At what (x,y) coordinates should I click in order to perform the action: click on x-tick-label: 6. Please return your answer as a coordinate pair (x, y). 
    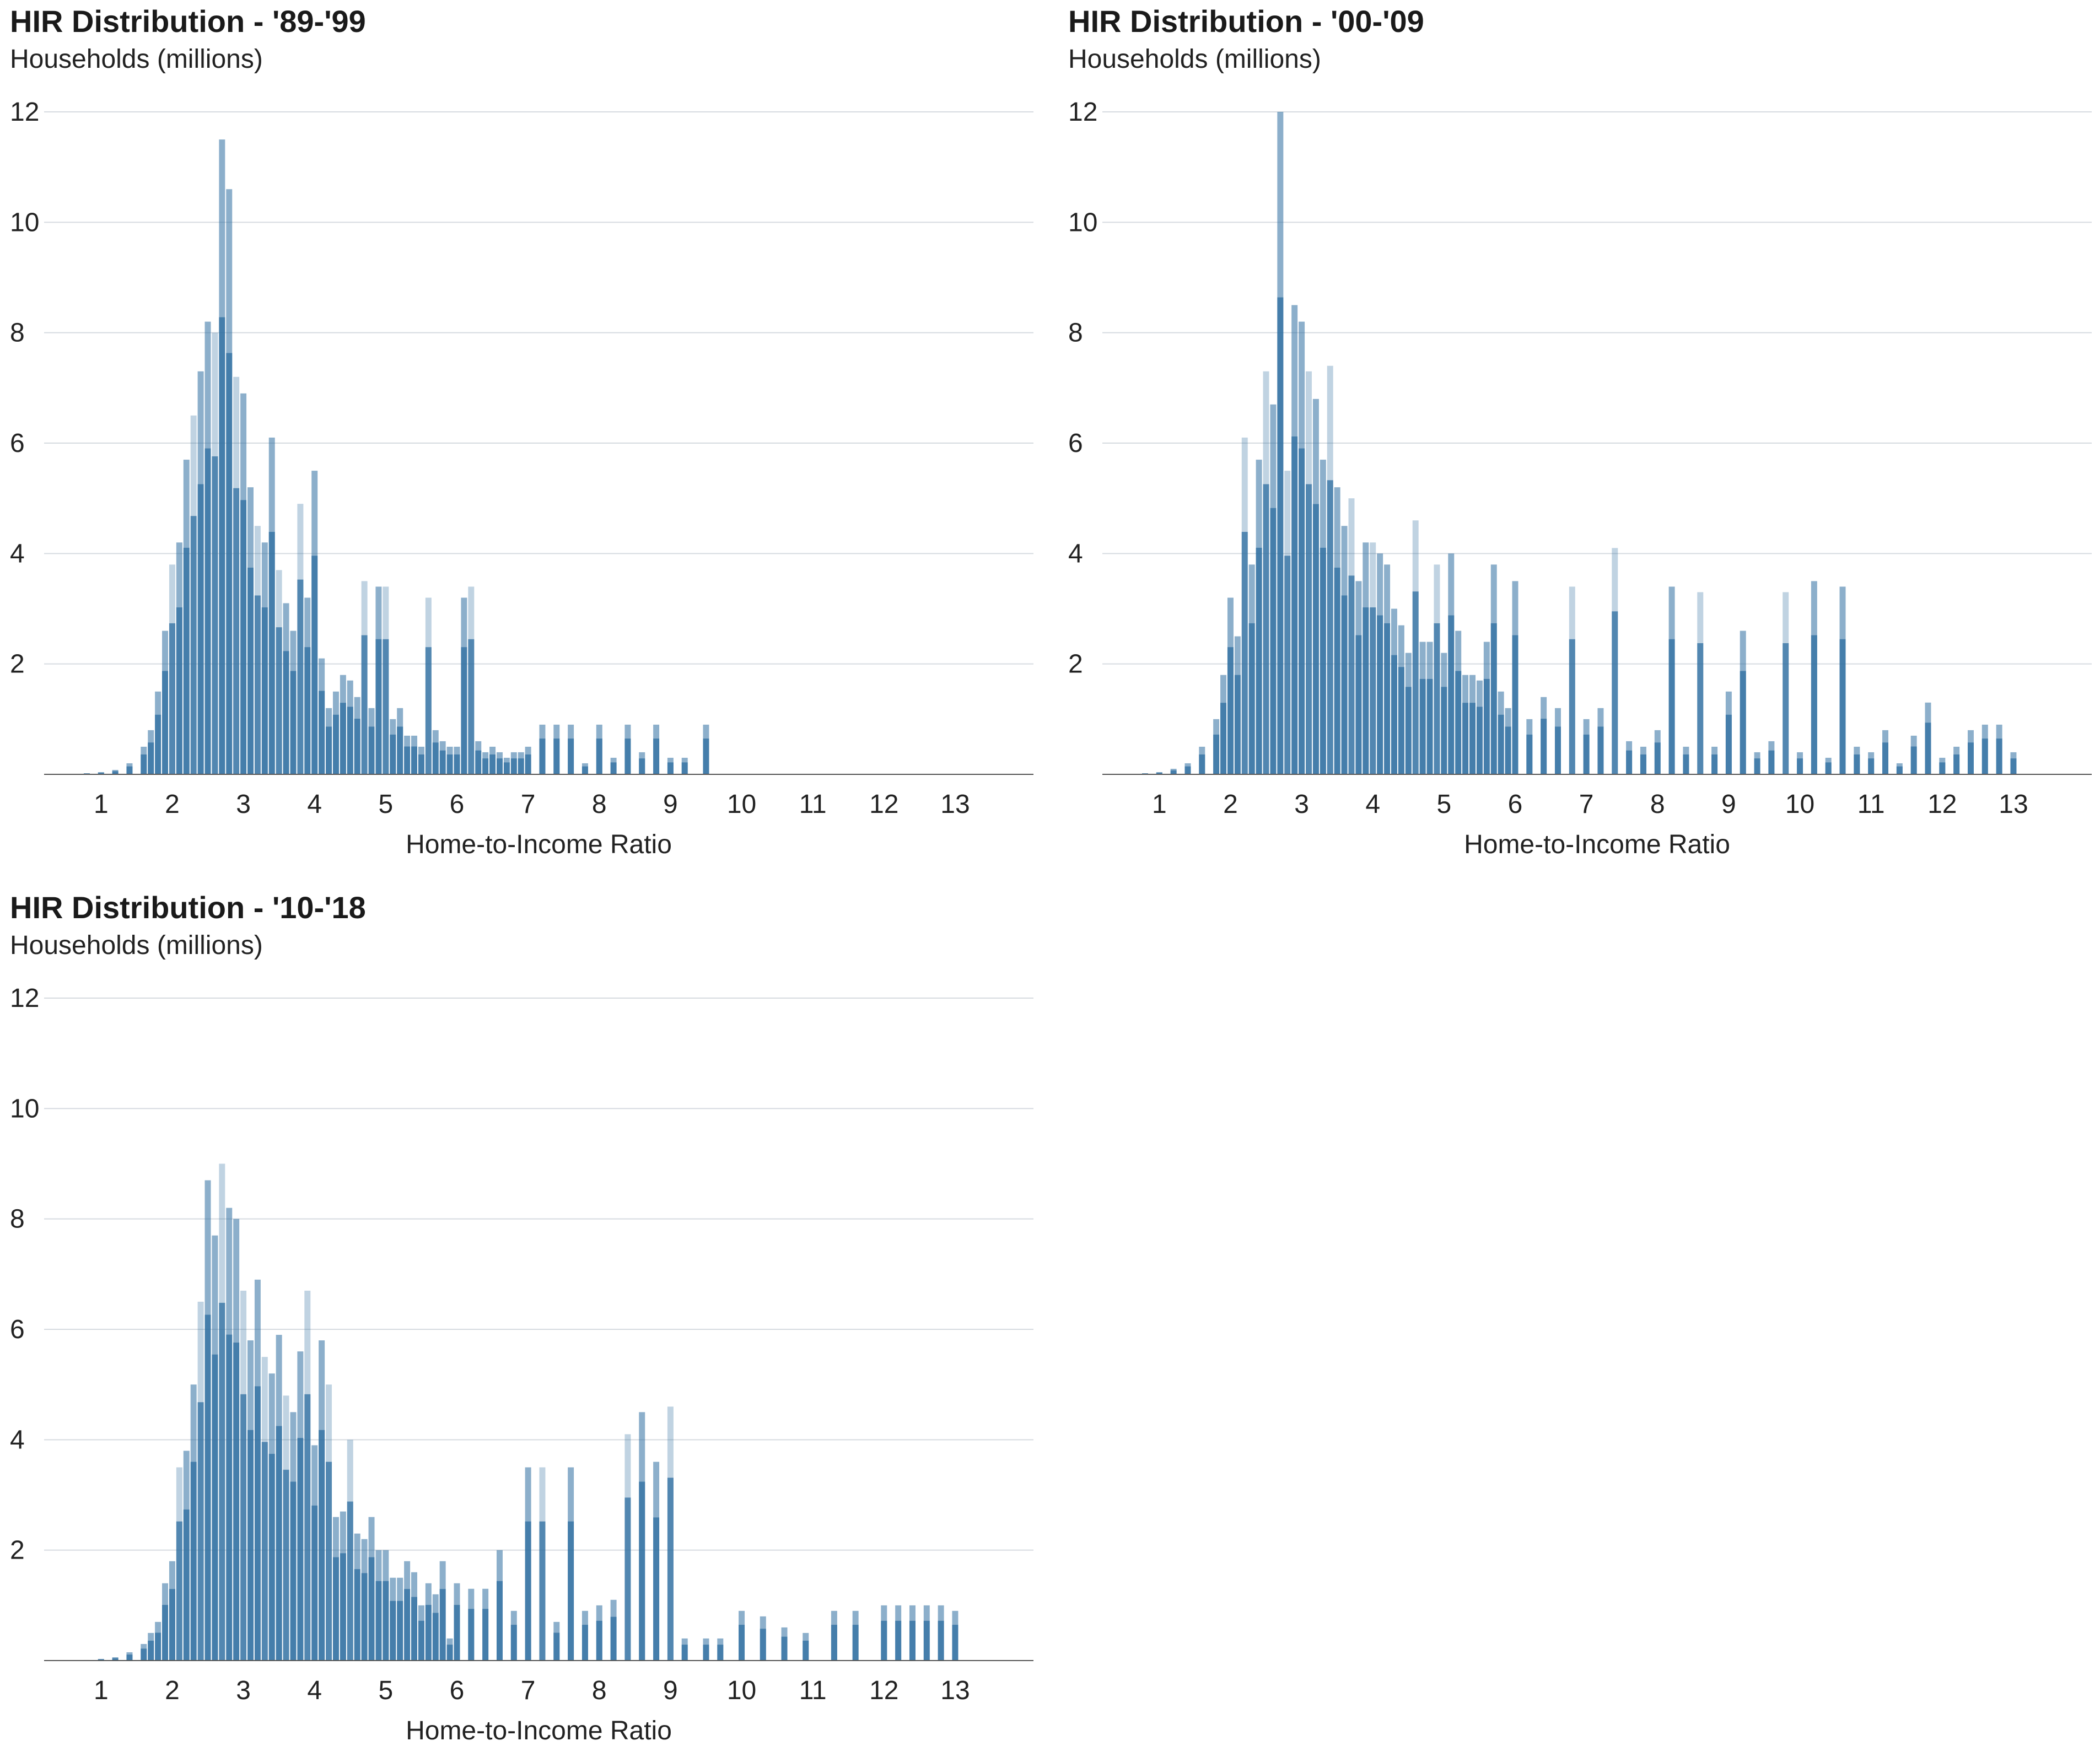
    Looking at the image, I should click on (458, 1690).